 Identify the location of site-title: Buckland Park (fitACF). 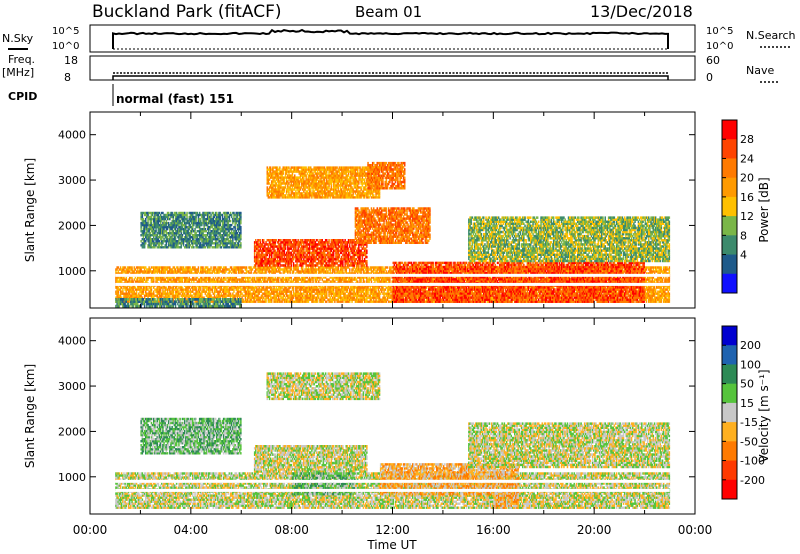
(187, 12).